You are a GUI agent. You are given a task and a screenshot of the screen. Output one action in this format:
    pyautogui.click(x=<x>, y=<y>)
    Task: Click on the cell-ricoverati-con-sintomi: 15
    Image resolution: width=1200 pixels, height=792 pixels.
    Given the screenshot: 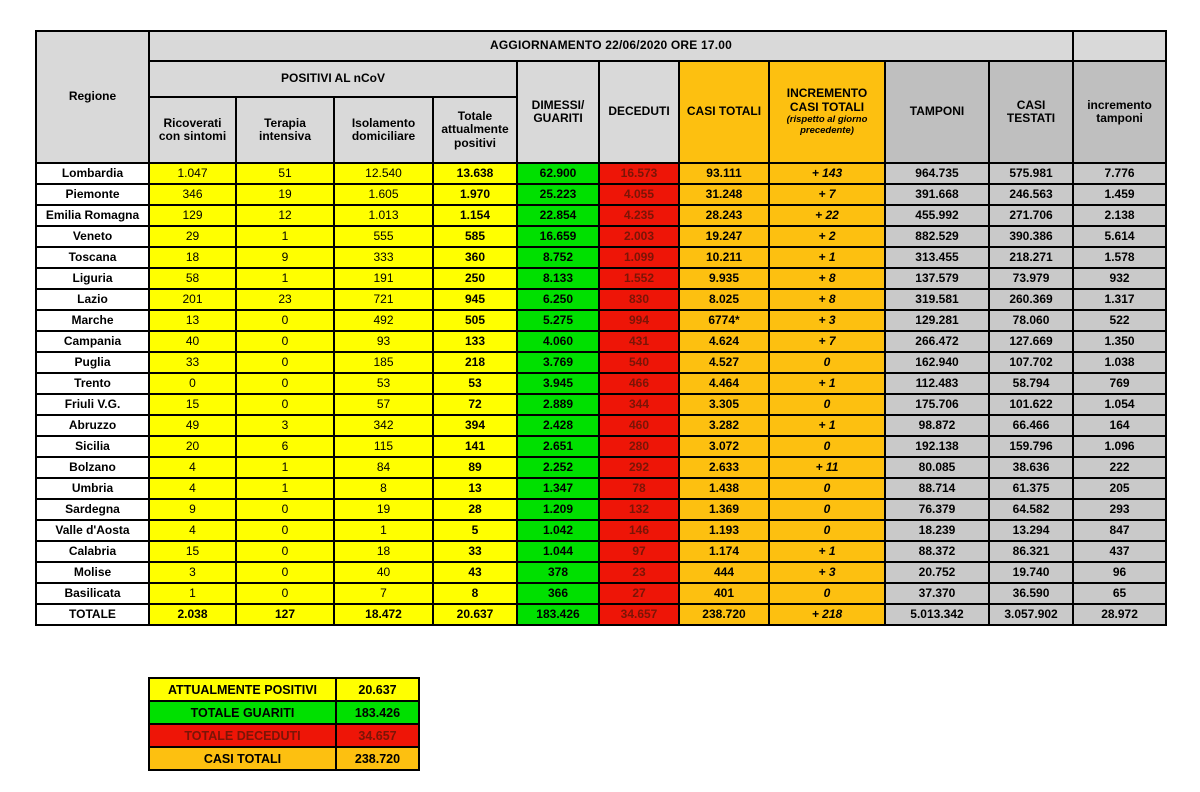 What is the action you would take?
    pyautogui.click(x=192, y=404)
    